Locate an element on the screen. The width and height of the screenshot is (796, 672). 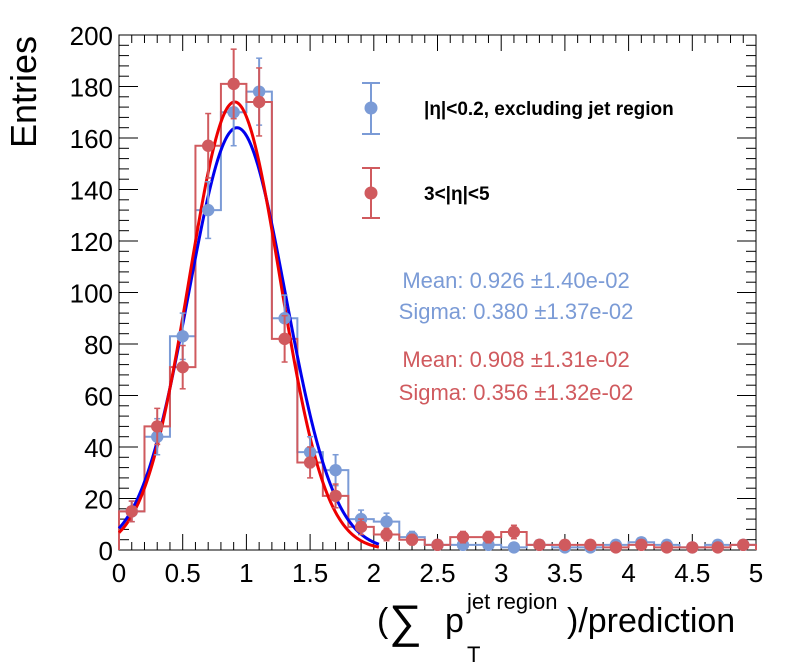
x-axis-title-superscript: jet region is located at coordinates (512, 601).